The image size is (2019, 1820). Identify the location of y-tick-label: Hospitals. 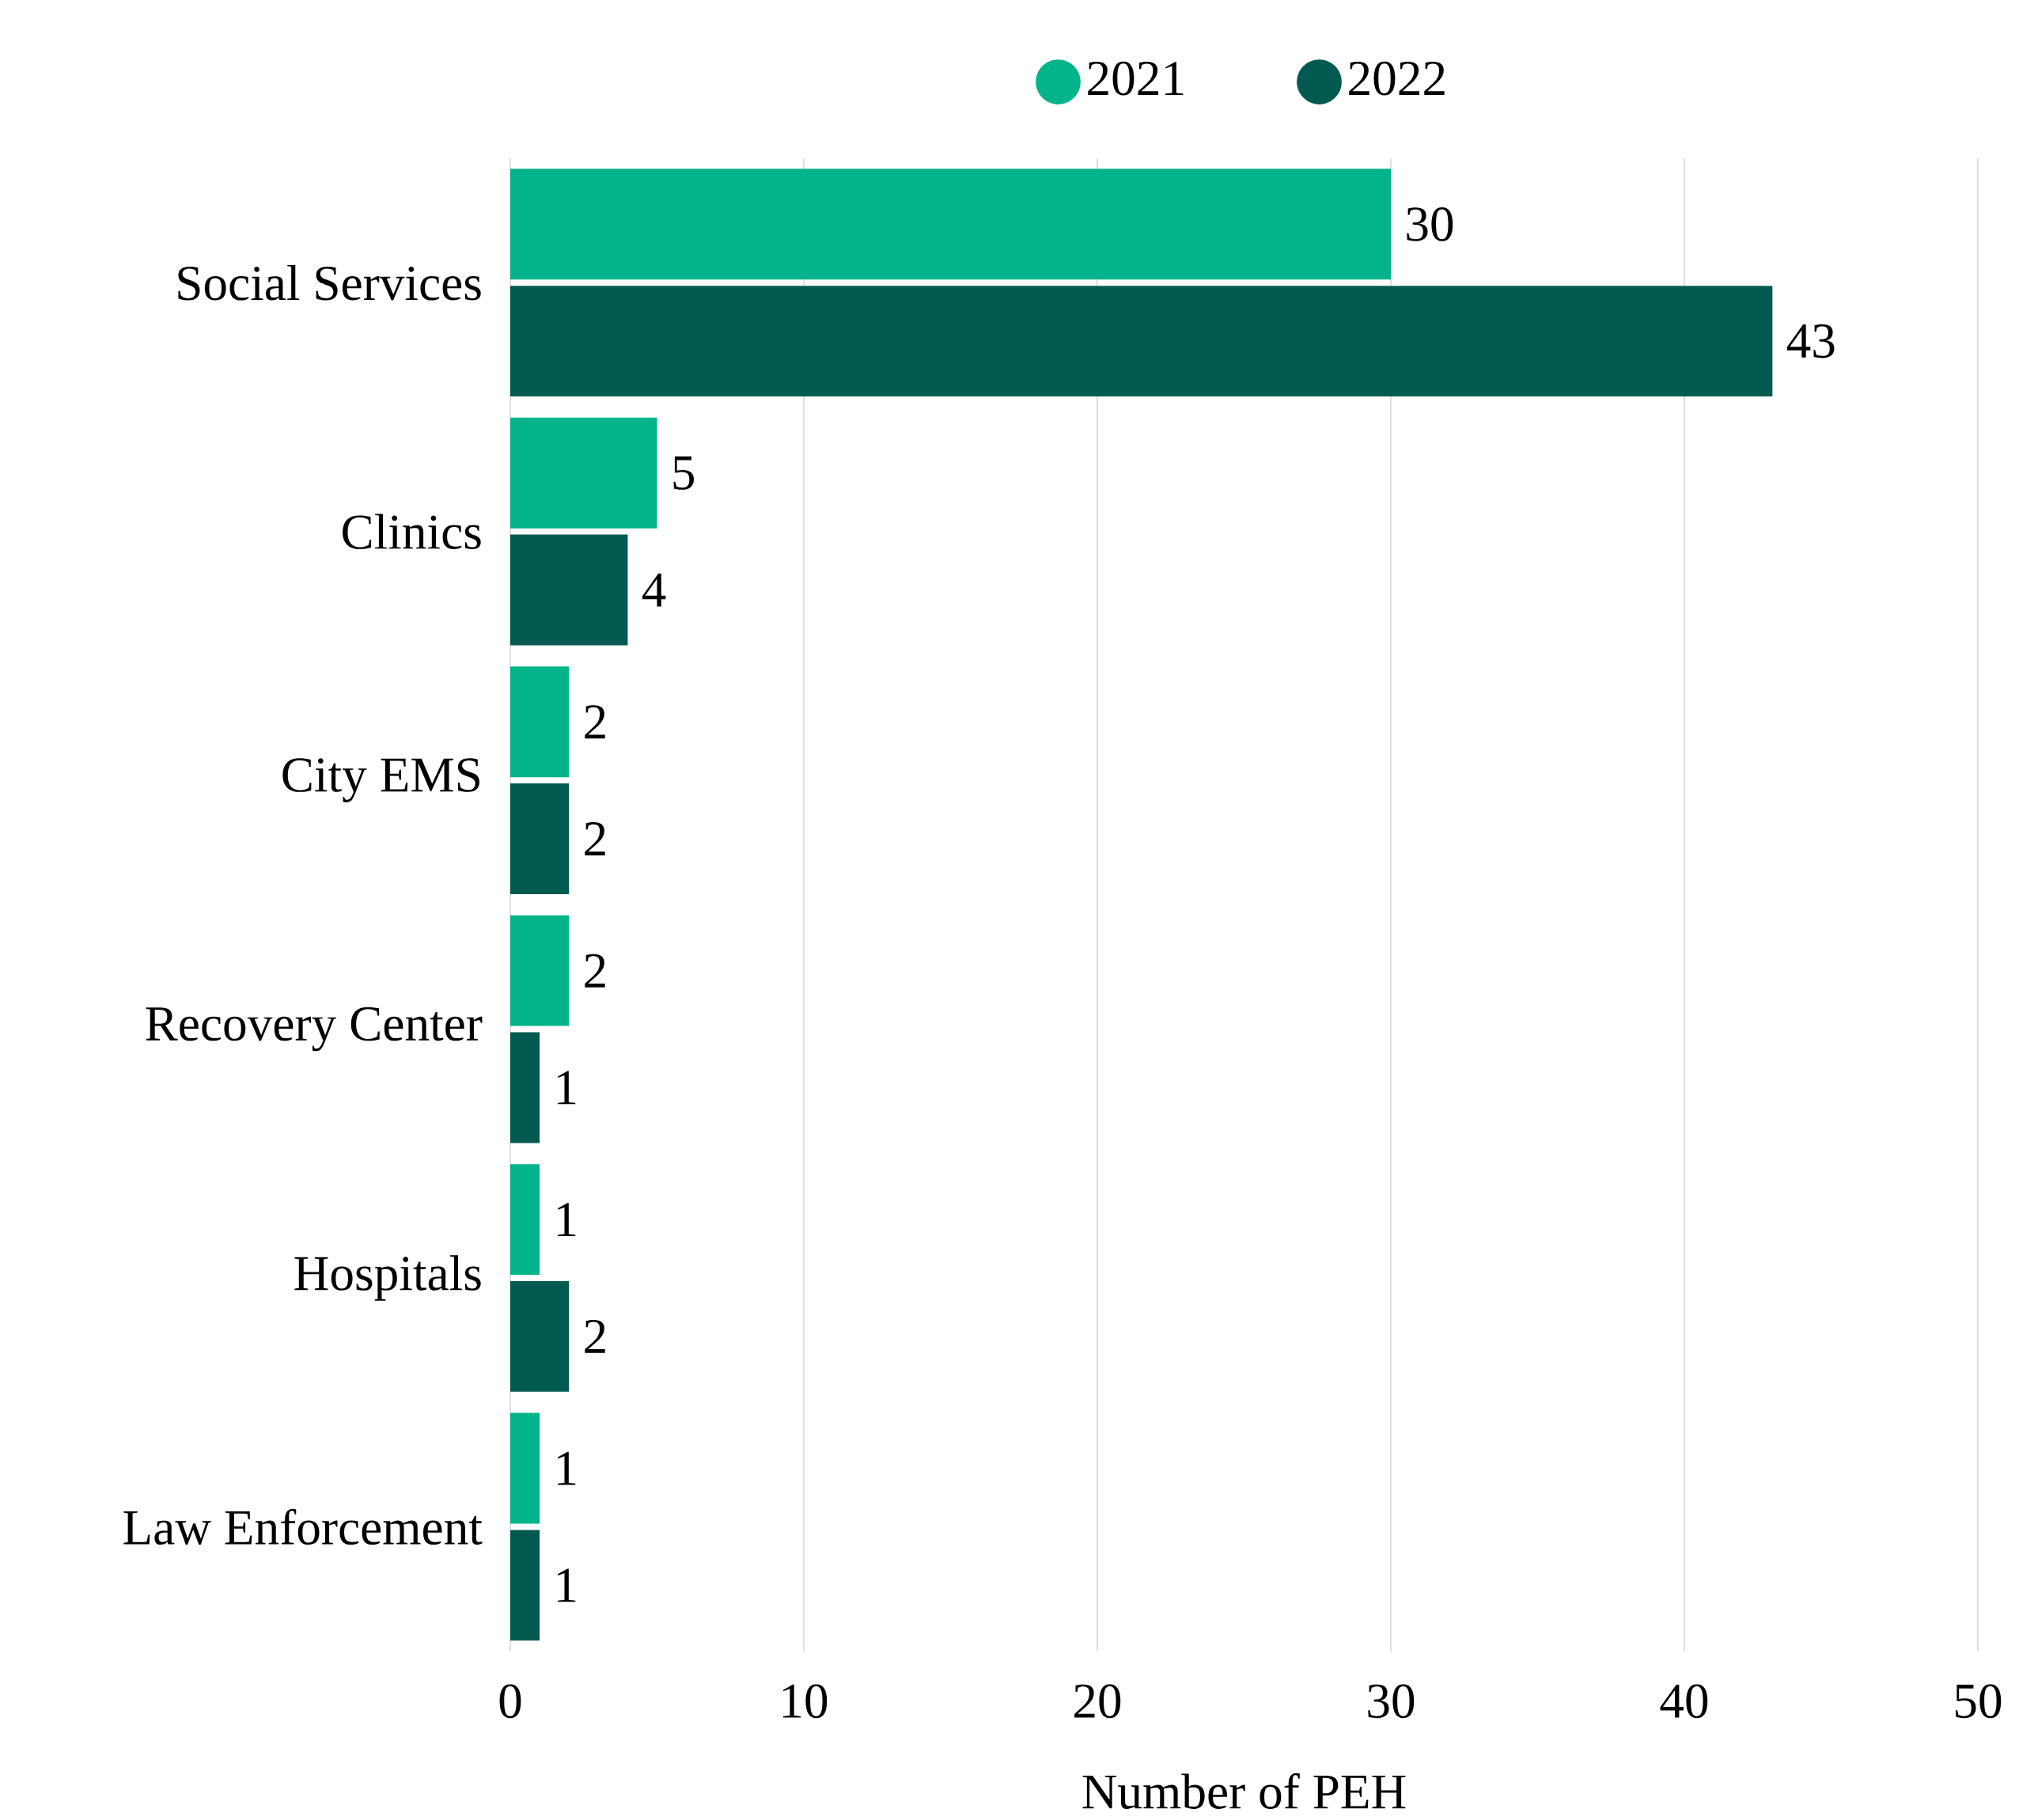
(387, 1278).